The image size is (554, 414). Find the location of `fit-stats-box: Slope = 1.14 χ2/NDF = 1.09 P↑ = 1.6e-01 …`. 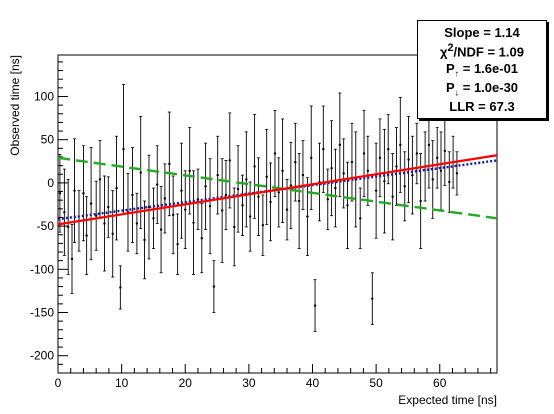

fit-stats-box: Slope = 1.14 χ2/NDF = 1.09 P↑ = 1.6e-01 … is located at coordinates (482, 69).